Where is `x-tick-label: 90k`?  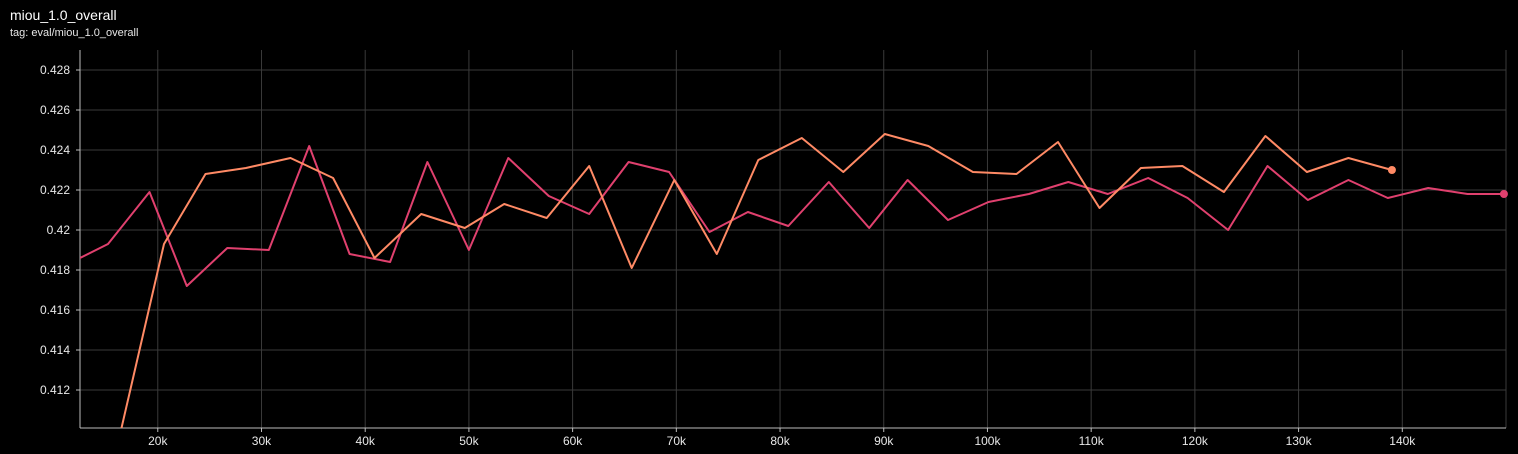
x-tick-label: 90k is located at coordinates (884, 441).